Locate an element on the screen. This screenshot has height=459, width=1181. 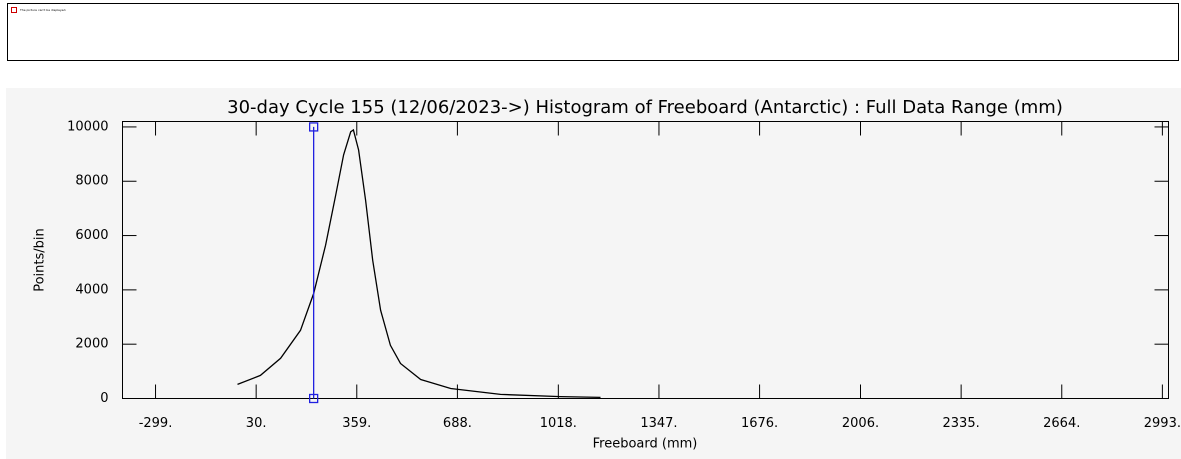
x-tick-label: -299. is located at coordinates (156, 423).